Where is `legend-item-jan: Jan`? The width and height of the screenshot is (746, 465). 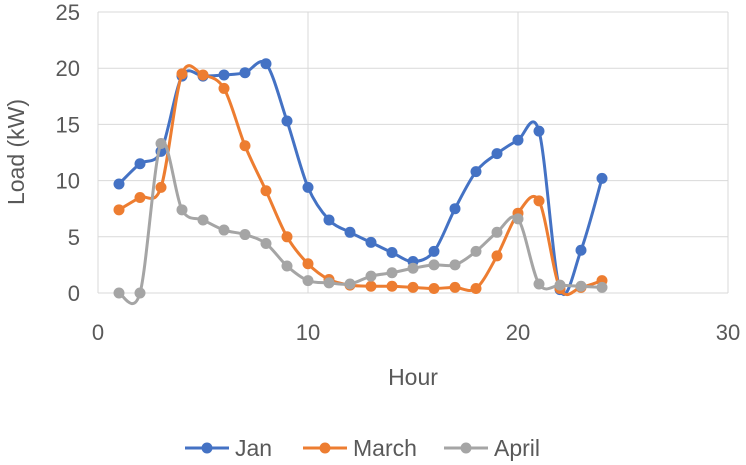 legend-item-jan: Jan is located at coordinates (228, 448).